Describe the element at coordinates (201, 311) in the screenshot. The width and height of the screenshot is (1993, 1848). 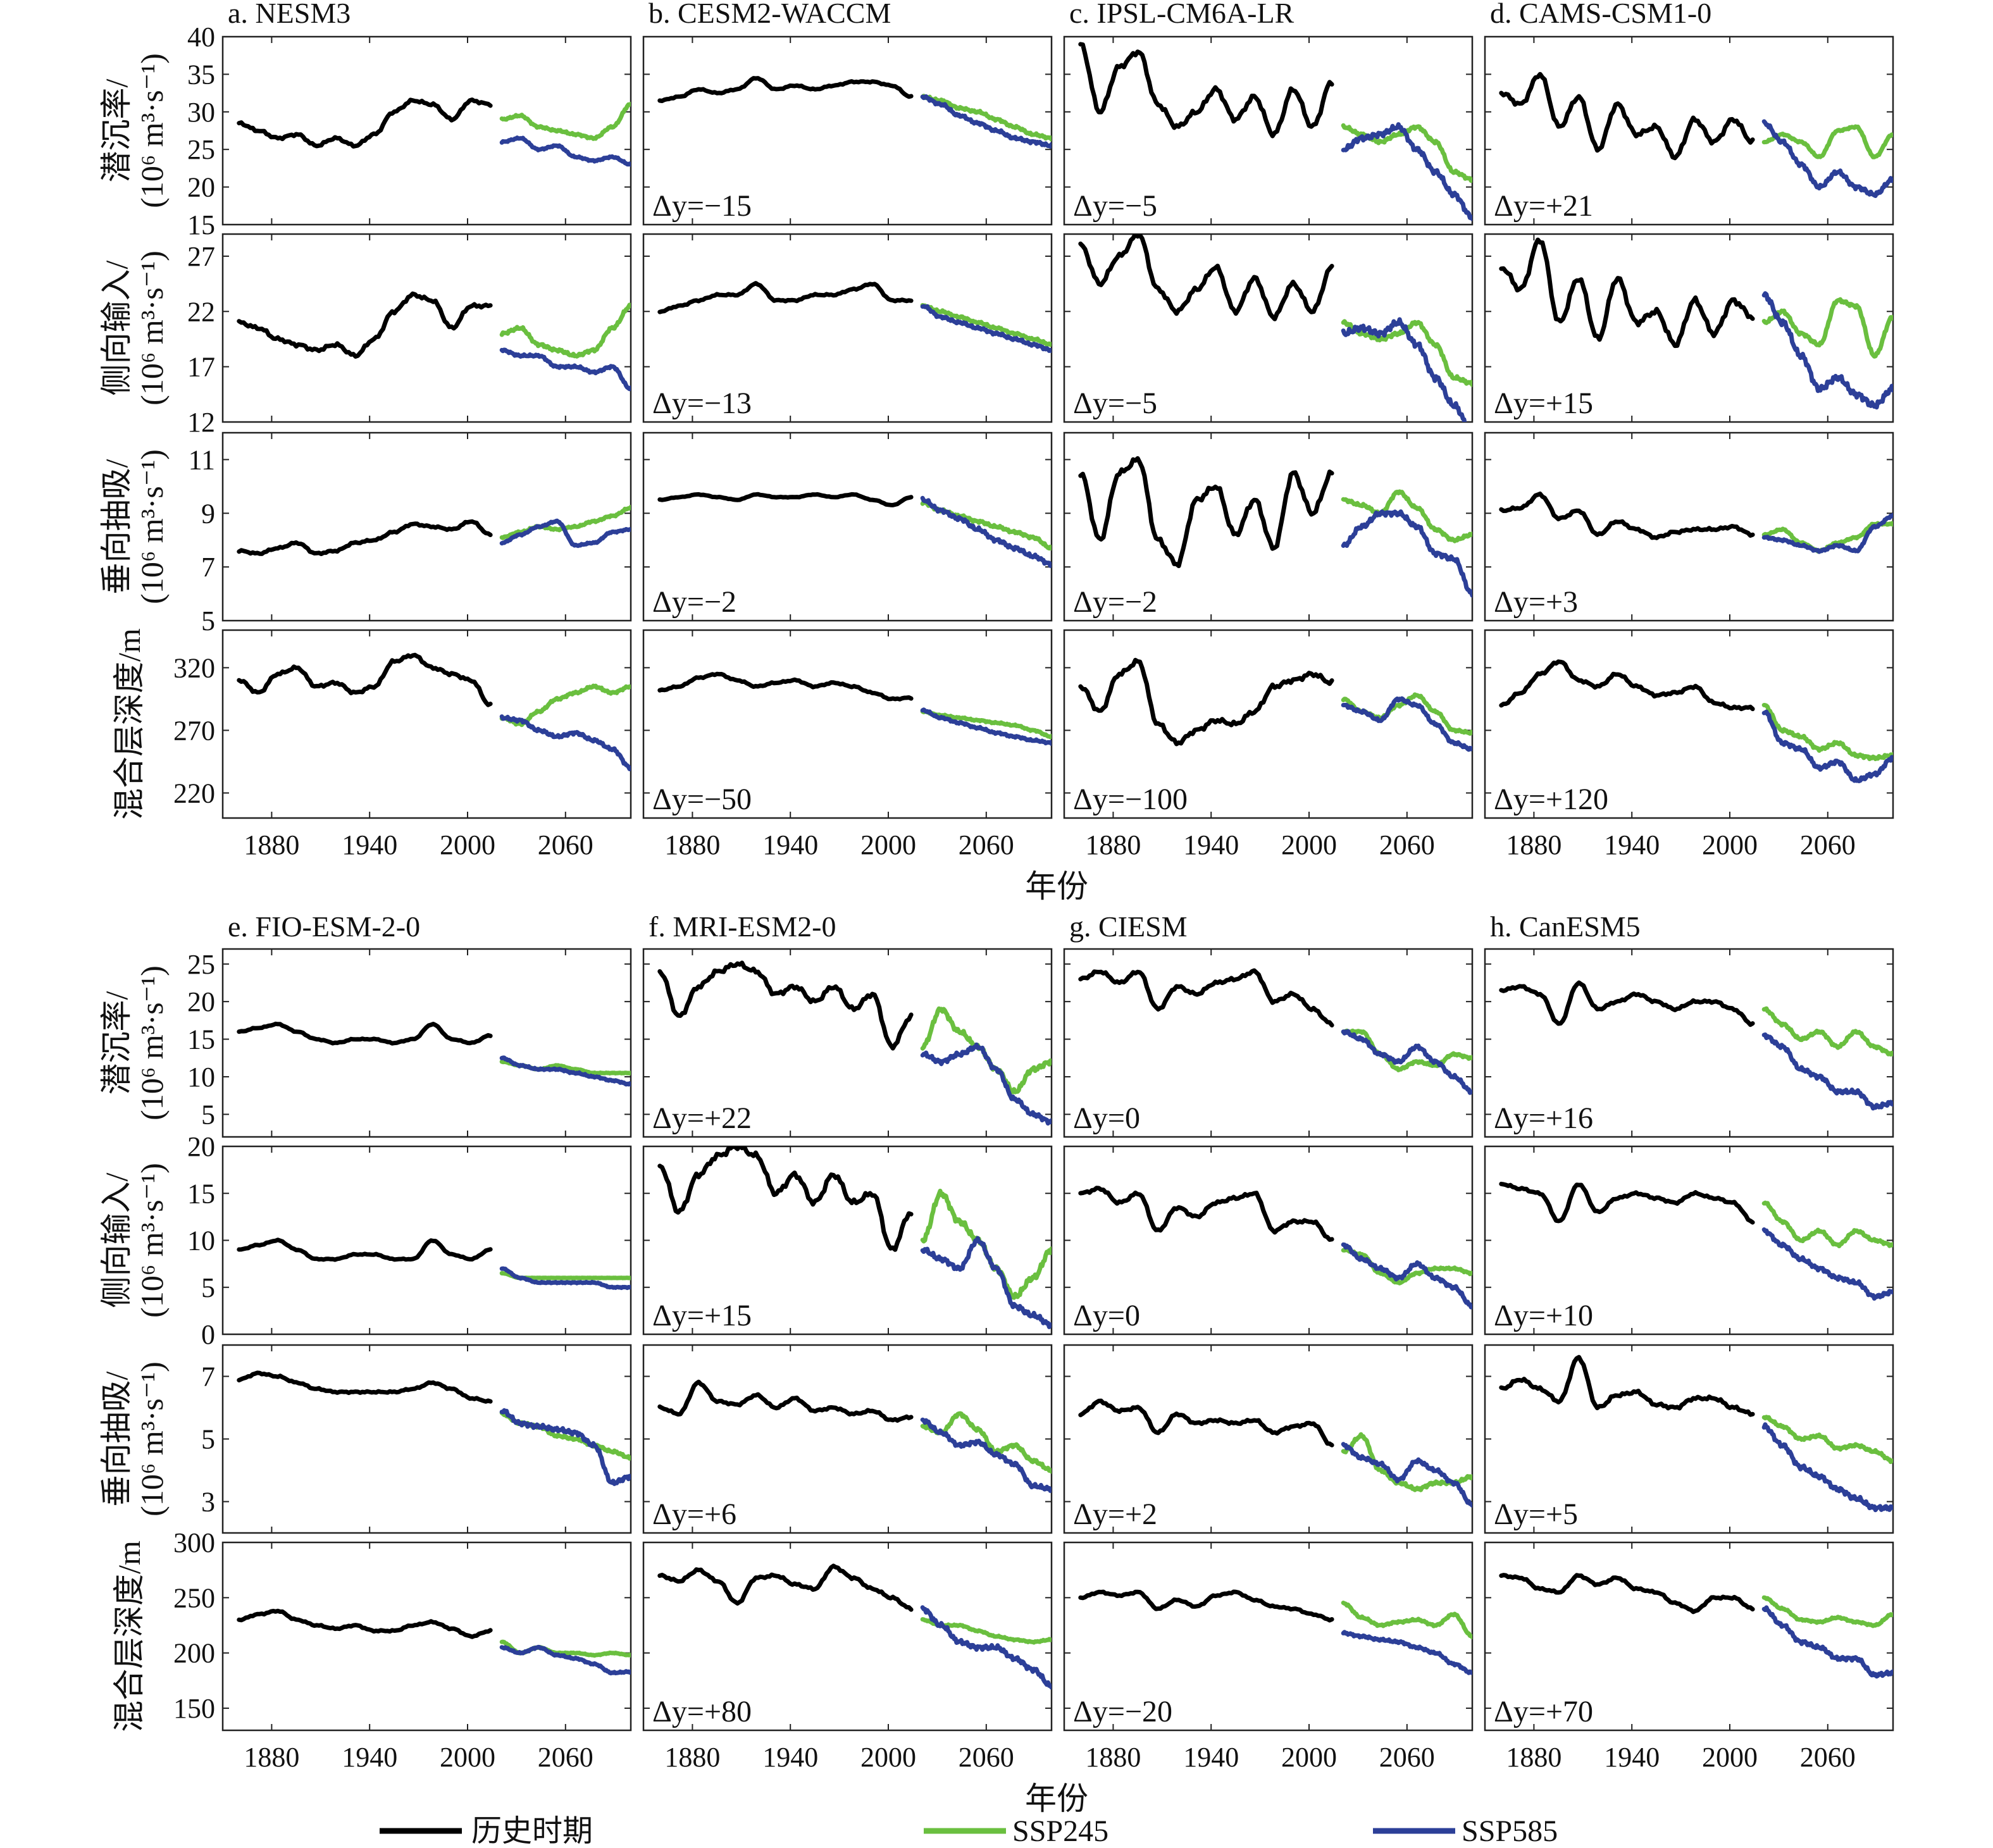
I see `y-tick-label: 22` at that location.